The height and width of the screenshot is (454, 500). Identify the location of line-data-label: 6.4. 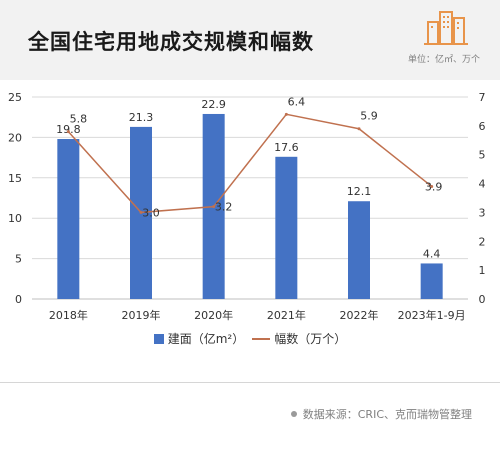
(297, 101).